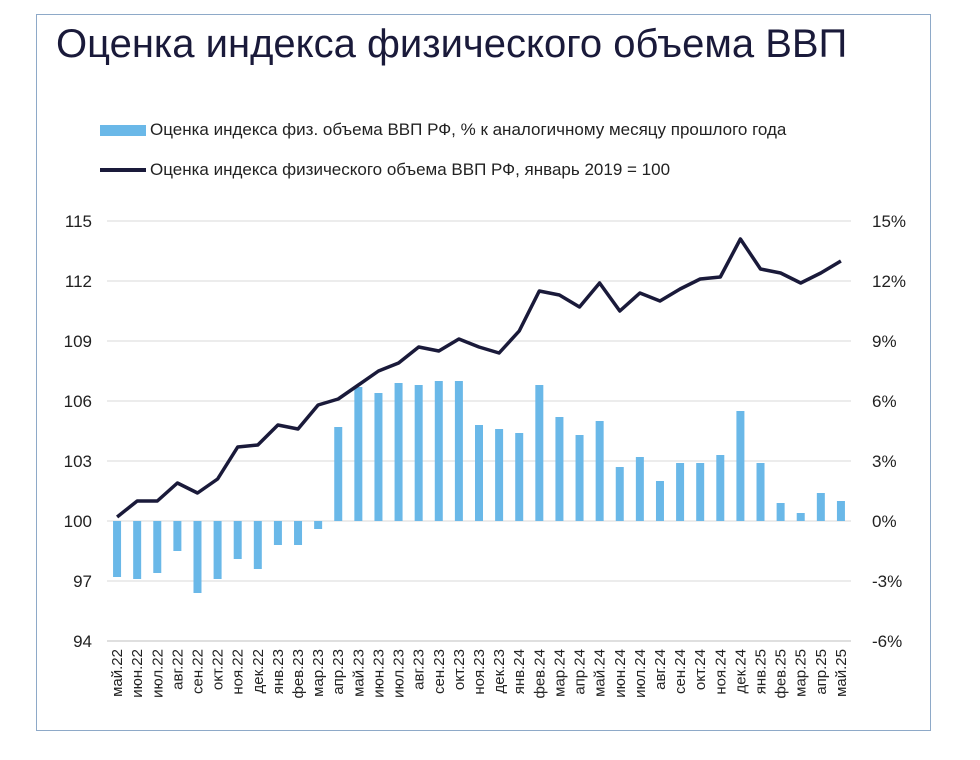 Image resolution: width=980 pixels, height=760 pixels. I want to click on x-tick-label: сен.23, so click(439, 671).